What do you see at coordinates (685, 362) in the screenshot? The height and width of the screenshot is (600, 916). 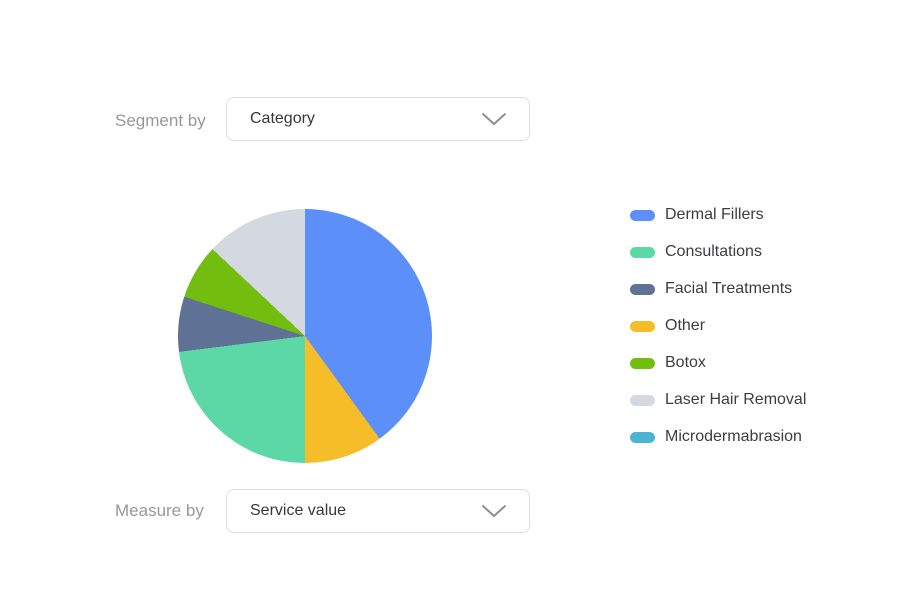 I see `legend-item-label: Botox` at bounding box center [685, 362].